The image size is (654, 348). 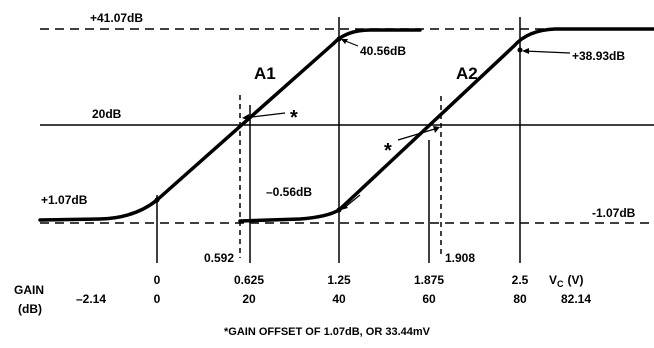 What do you see at coordinates (344, 41) in the screenshot?
I see `arrow-4056-head` at bounding box center [344, 41].